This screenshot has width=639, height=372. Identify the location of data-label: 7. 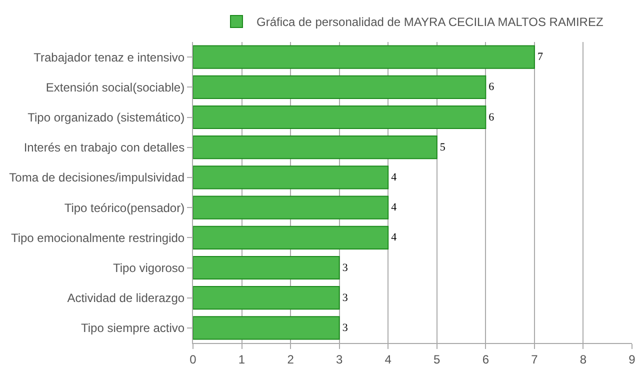
(540, 57).